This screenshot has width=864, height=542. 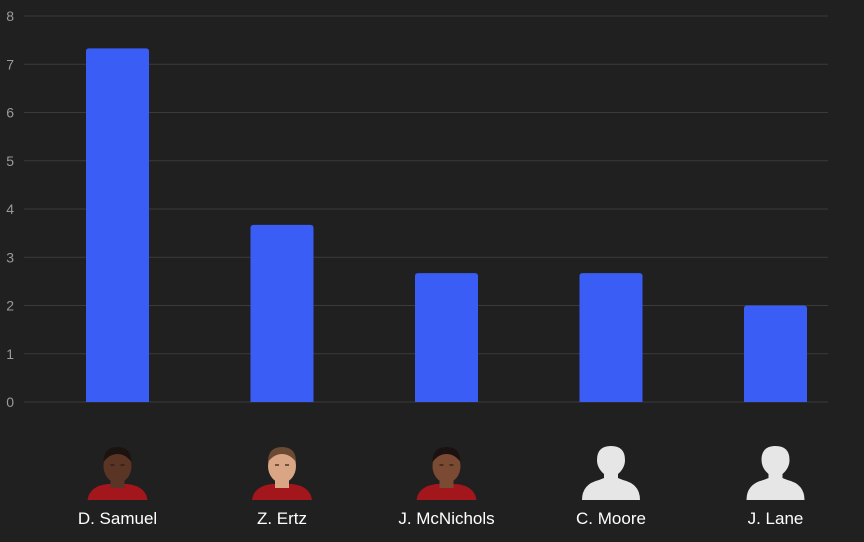 I want to click on y-tick-label: 6, so click(x=10, y=113).